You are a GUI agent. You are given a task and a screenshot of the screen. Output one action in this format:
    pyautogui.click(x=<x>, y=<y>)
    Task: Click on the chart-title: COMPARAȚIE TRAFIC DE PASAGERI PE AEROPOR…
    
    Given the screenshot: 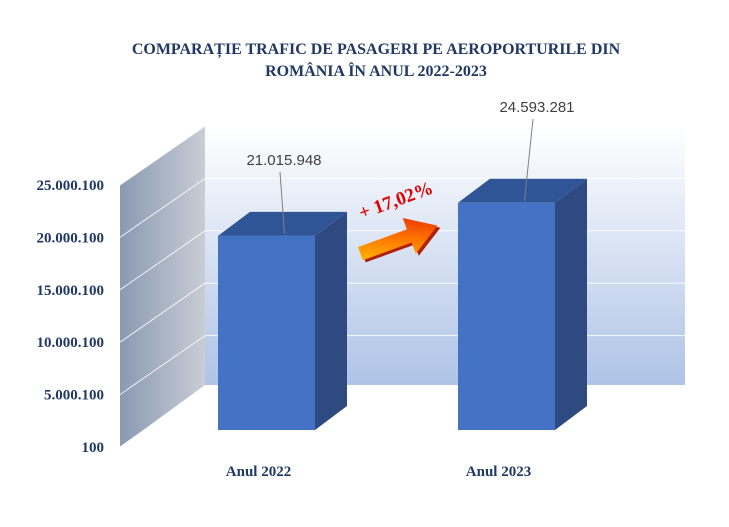 What is the action you would take?
    pyautogui.click(x=376, y=60)
    